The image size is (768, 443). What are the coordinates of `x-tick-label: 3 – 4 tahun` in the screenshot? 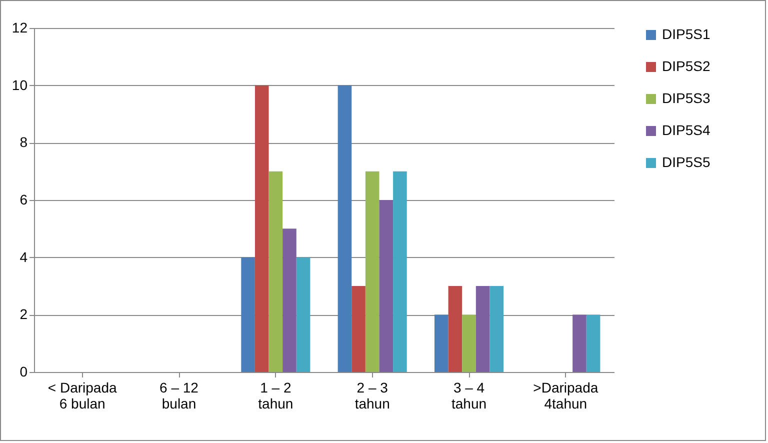 It's located at (469, 396).